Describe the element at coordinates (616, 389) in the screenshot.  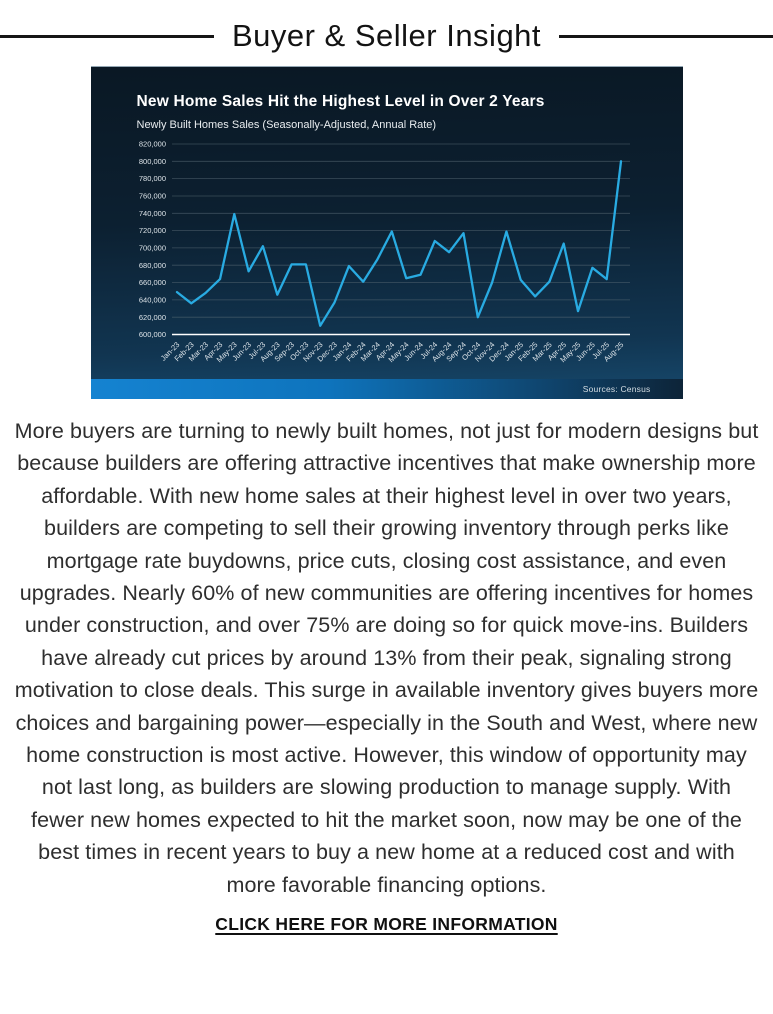
I see `chart-source-label: Sources: Census` at that location.